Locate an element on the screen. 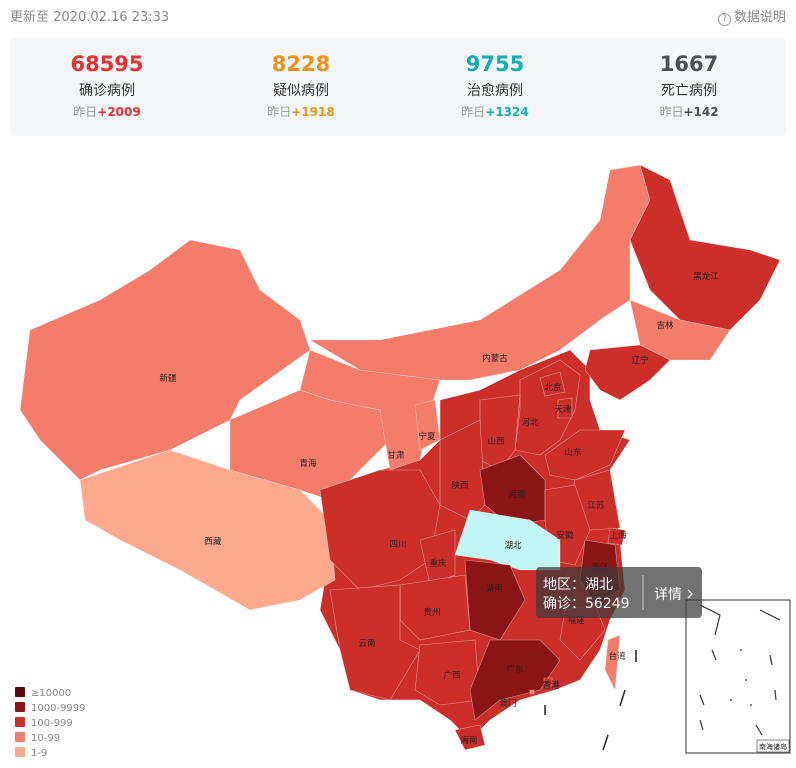 This screenshot has height=768, width=796. region-label: 甘肃 is located at coordinates (396, 455).